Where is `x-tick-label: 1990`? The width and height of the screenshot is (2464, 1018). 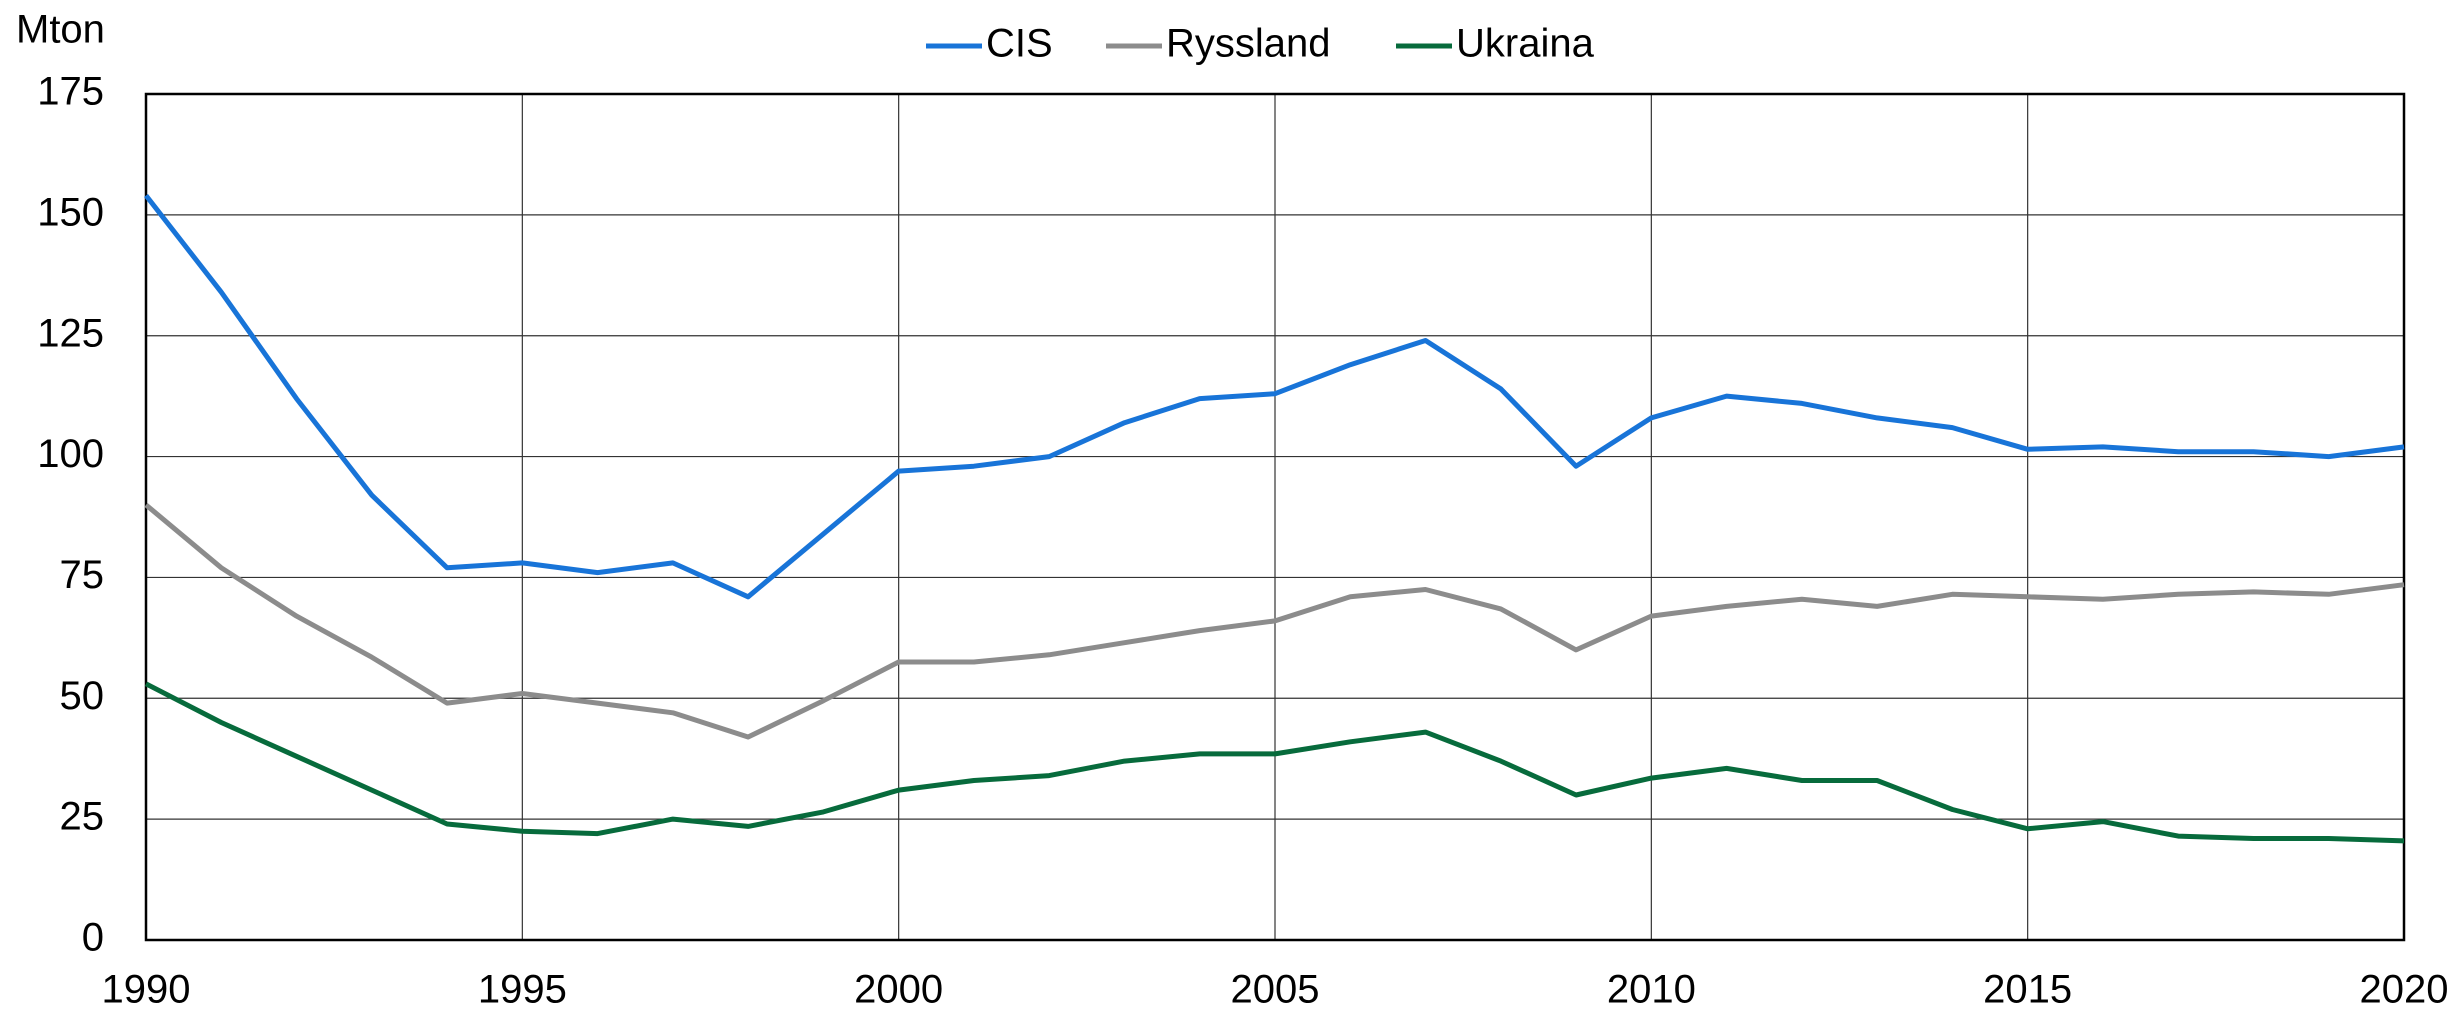
x-tick-label: 1990 is located at coordinates (146, 990).